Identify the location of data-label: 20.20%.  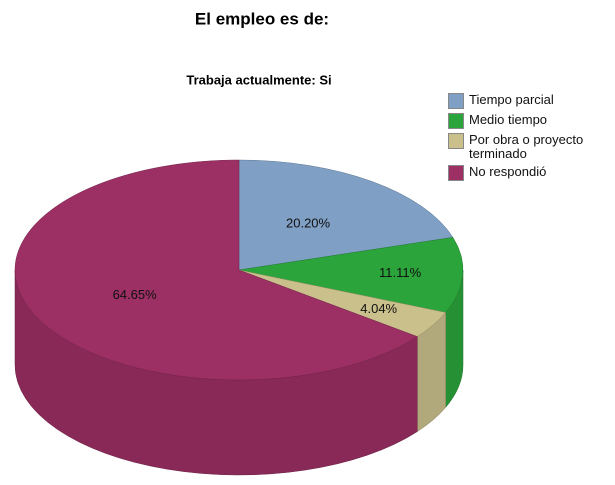
(308, 222).